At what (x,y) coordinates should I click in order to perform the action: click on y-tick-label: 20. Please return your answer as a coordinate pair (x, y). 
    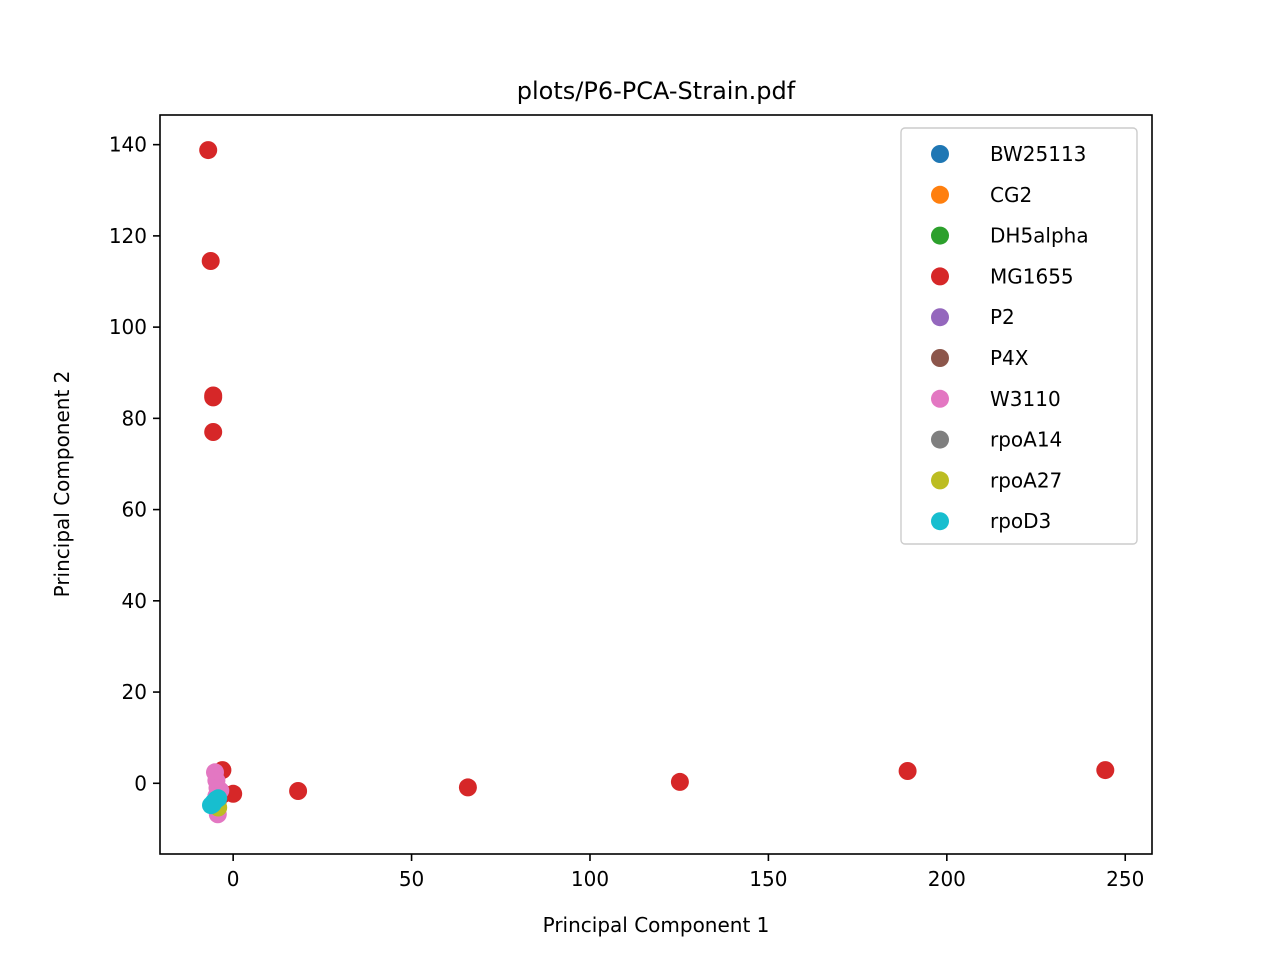
    Looking at the image, I should click on (134, 692).